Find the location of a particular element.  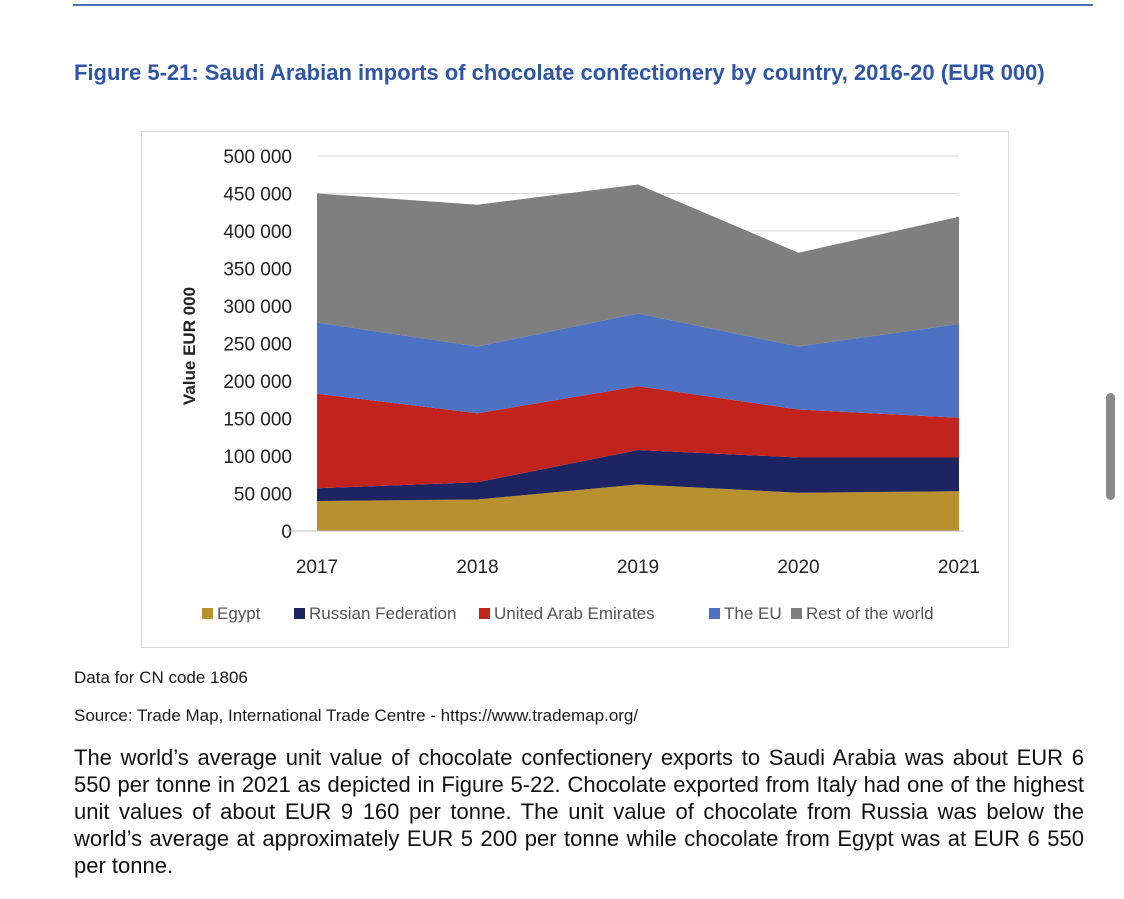

y-tick-label: 350 000 is located at coordinates (257, 270).